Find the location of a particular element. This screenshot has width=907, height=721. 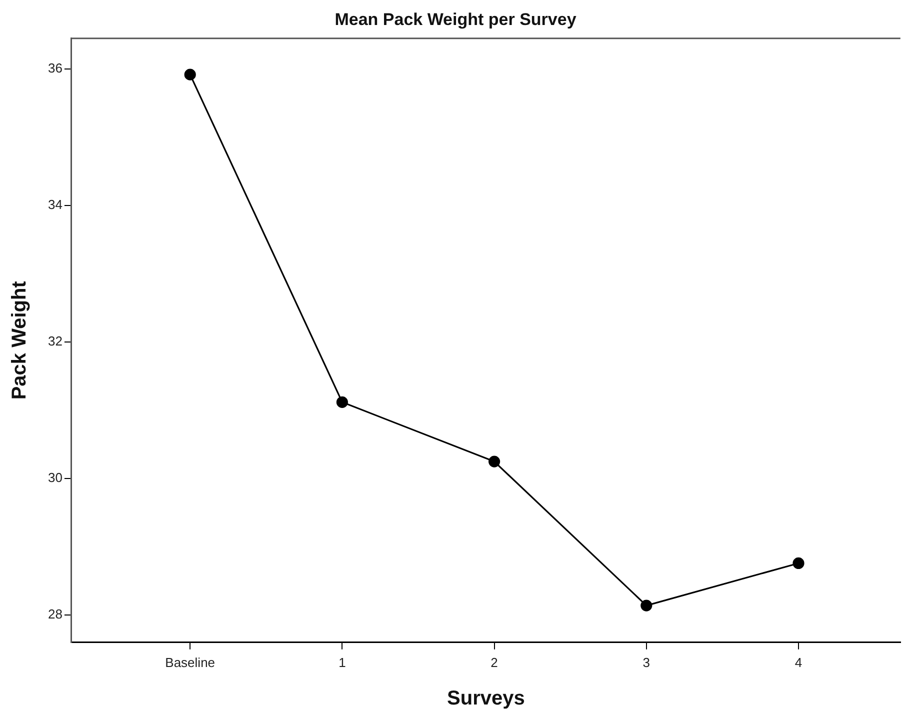

x-axis-title: Surveys is located at coordinates (486, 699).